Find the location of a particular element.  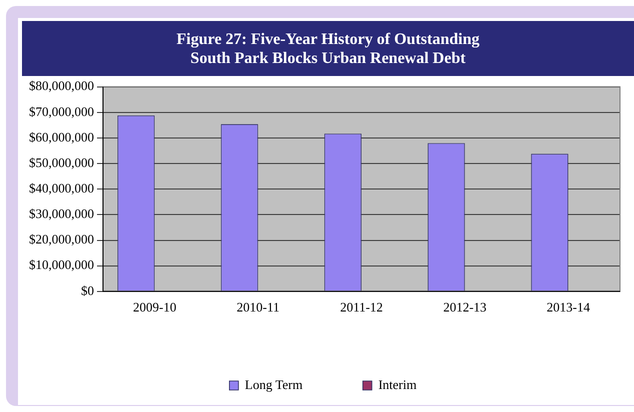

x-tick-label: 2013-14 is located at coordinates (568, 307).